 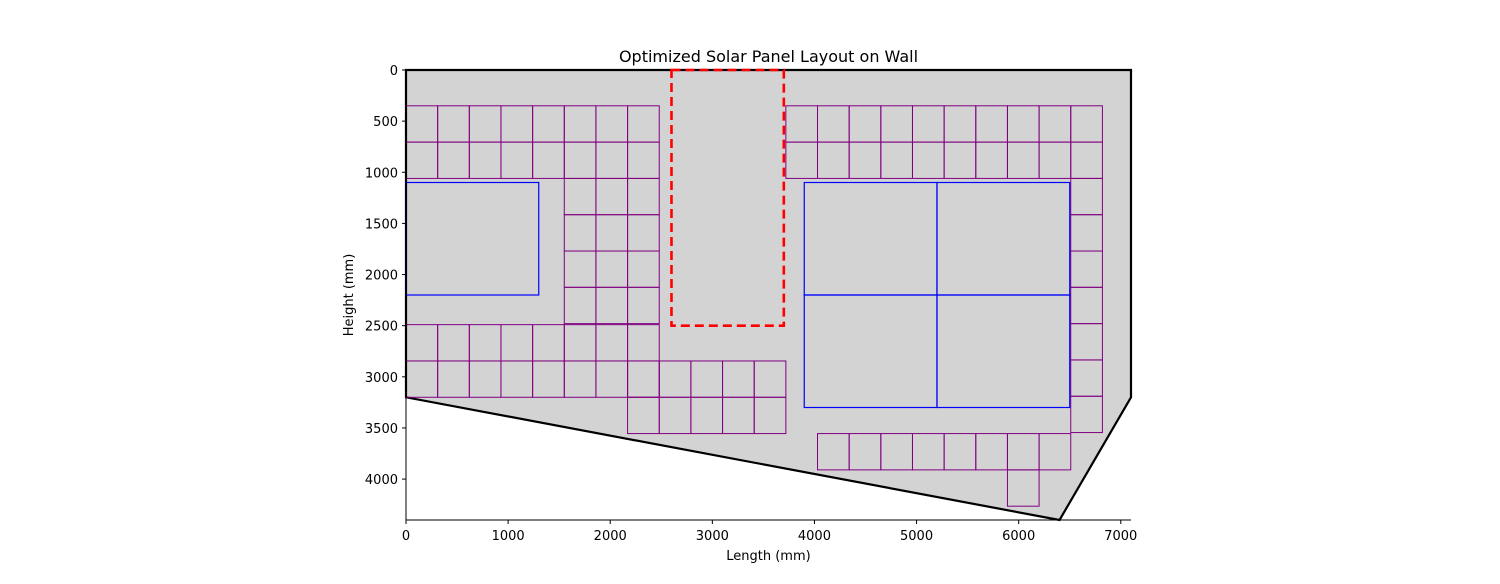 What do you see at coordinates (381, 480) in the screenshot?
I see `y-tick-label: 4000` at bounding box center [381, 480].